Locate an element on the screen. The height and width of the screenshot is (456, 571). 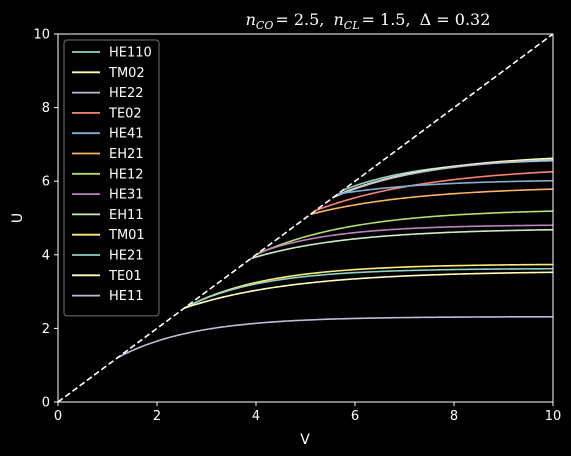
legend-label-eh11: EH11 is located at coordinates (126, 215).